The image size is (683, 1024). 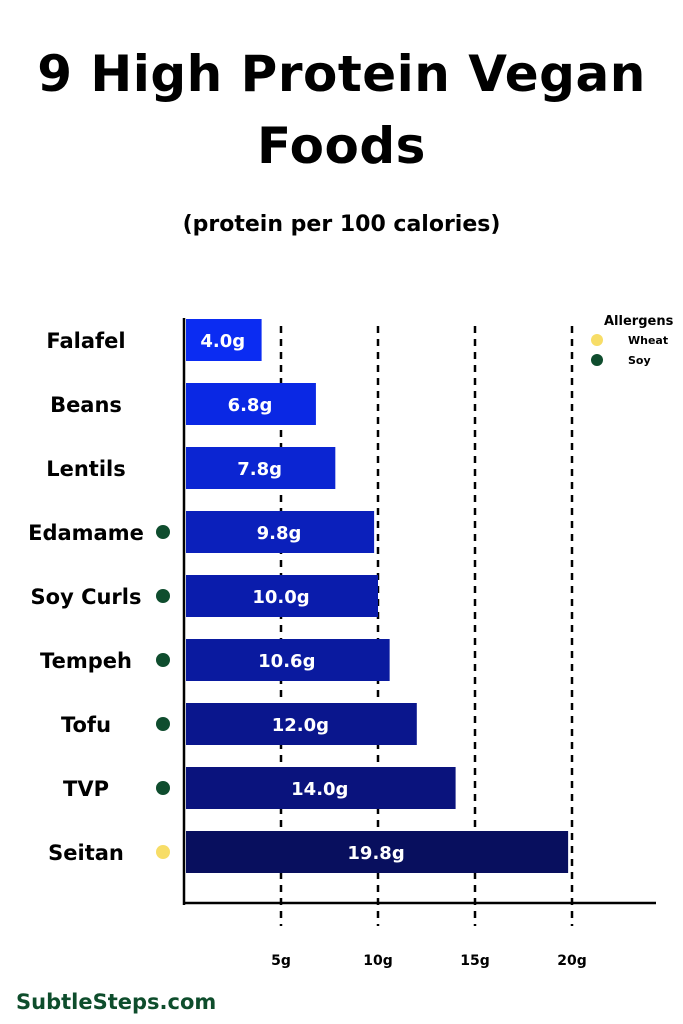 I want to click on bar-value-label: 10.6g, so click(x=286, y=661).